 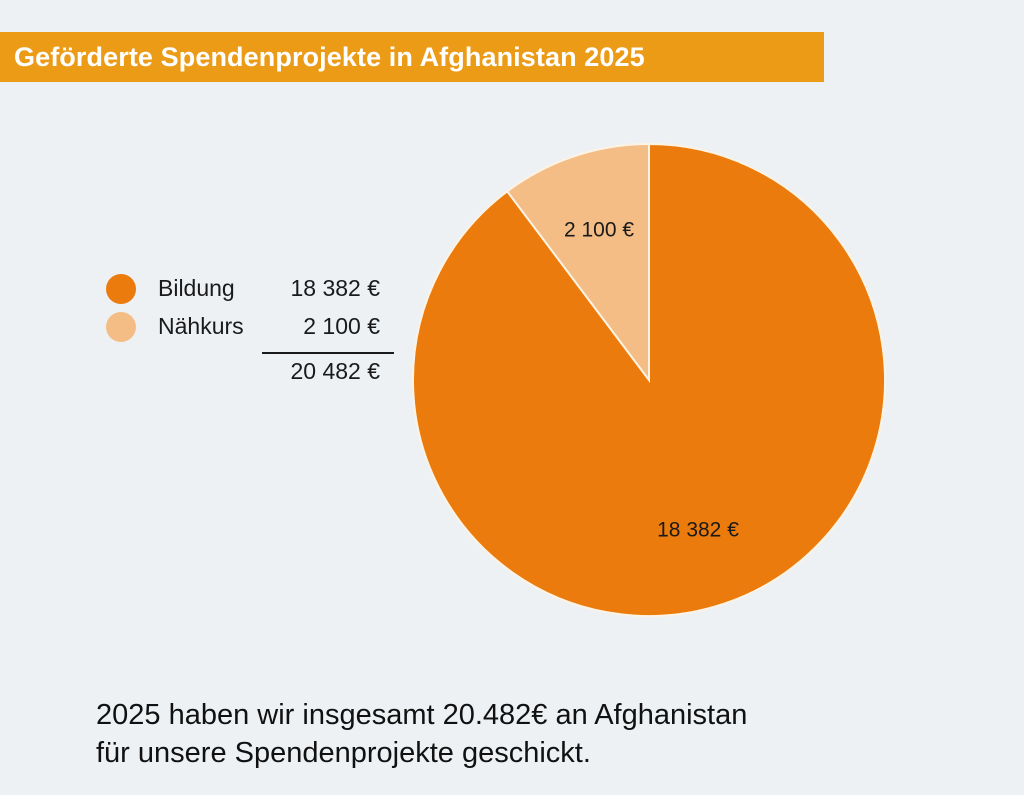 What do you see at coordinates (335, 288) in the screenshot?
I see `legend-value: 18 382 €` at bounding box center [335, 288].